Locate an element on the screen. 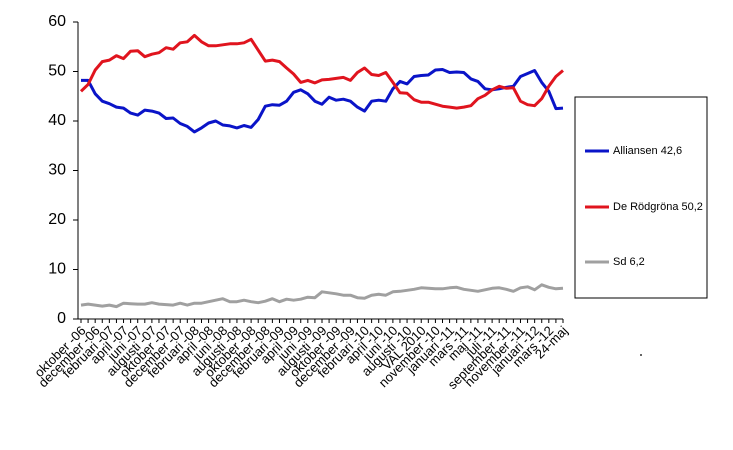  y-tick-label: 30 is located at coordinates (57, 170).